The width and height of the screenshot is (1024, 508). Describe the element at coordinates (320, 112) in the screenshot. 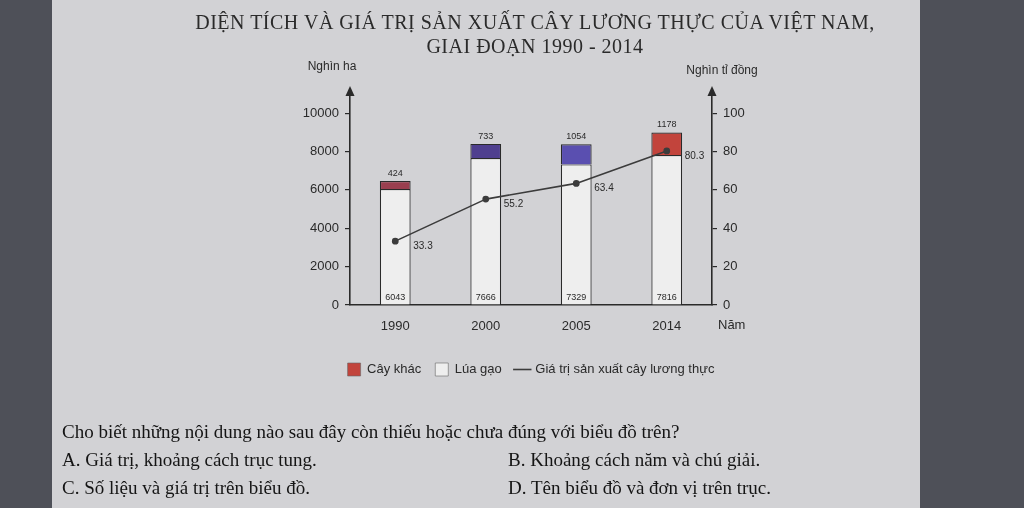

I see `y-tick-label: 10000` at that location.